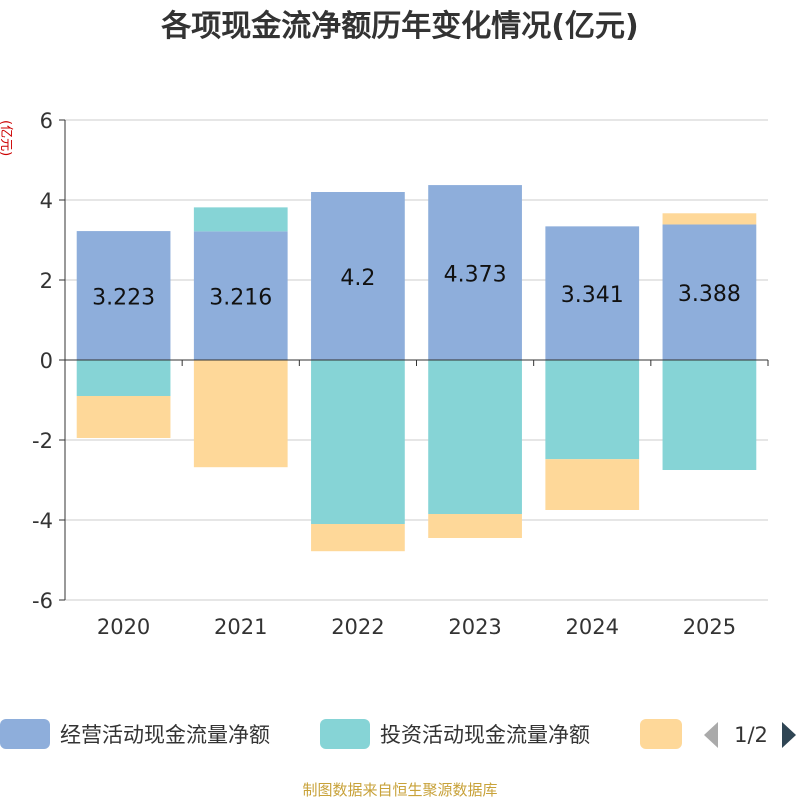 The height and width of the screenshot is (800, 800). I want to click on x-tick-label-2022: 2022, so click(357, 627).